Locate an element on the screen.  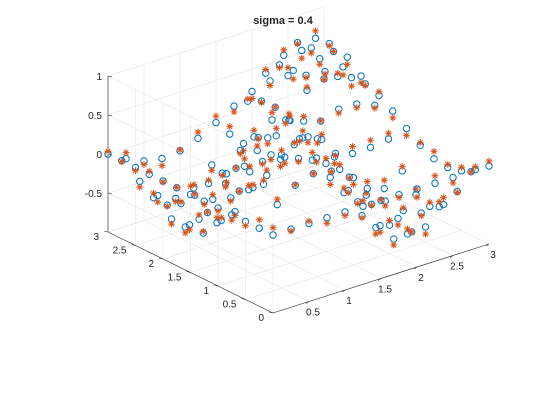
x-tick-label: 2 is located at coordinates (421, 278).